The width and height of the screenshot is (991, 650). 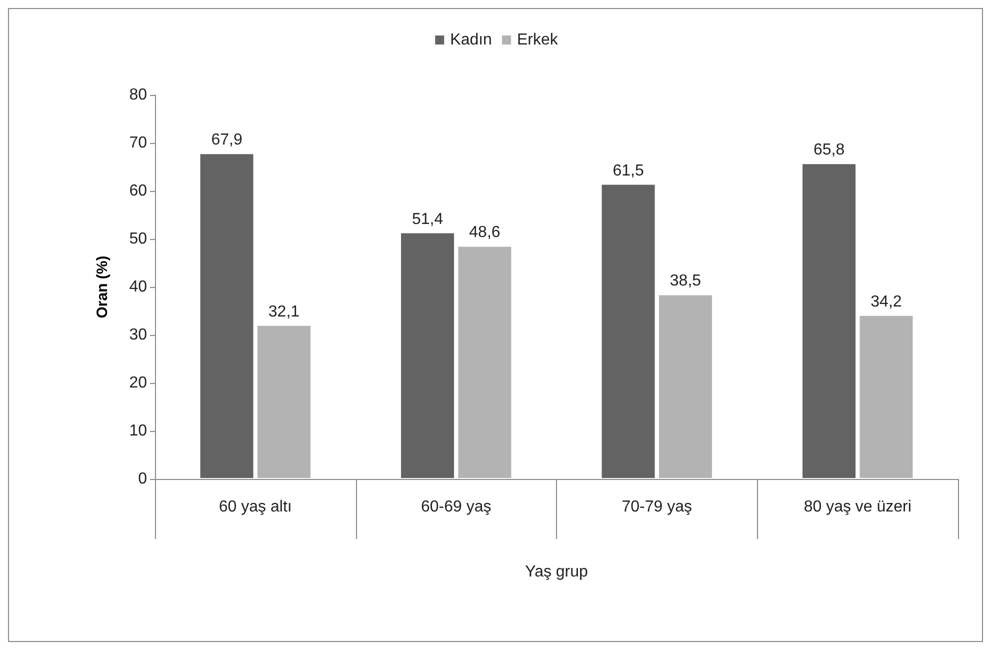 I want to click on data-label: 65,8, so click(x=829, y=150).